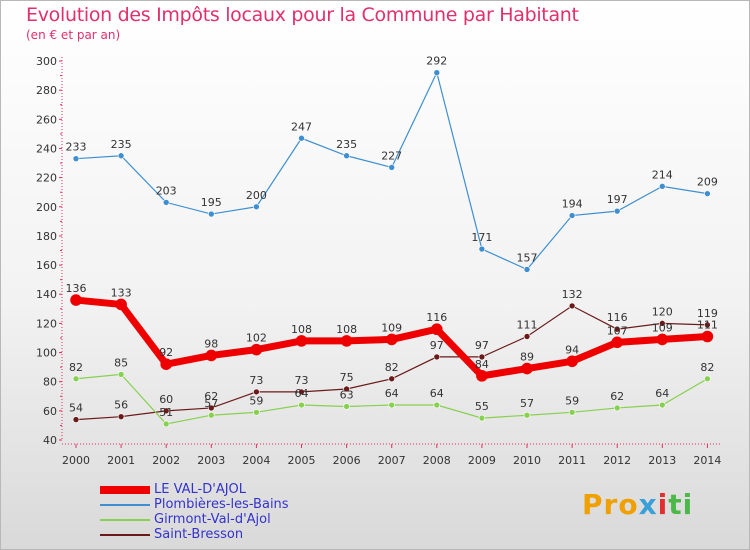 Image resolution: width=750 pixels, height=550 pixels. I want to click on y-tick-label: 260, so click(46, 119).